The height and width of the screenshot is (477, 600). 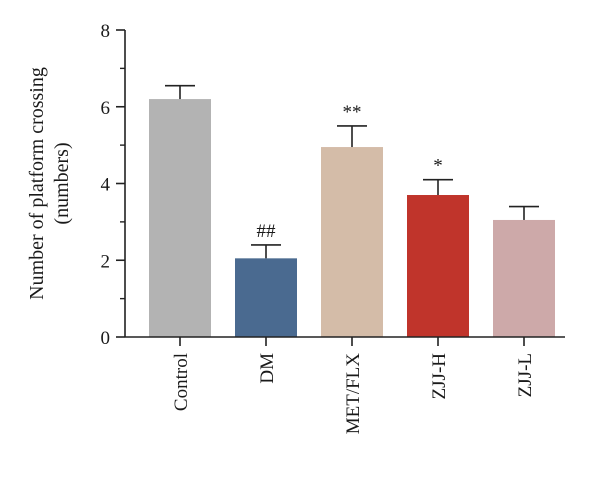 What do you see at coordinates (267, 231) in the screenshot?
I see `significance-label: ##` at bounding box center [267, 231].